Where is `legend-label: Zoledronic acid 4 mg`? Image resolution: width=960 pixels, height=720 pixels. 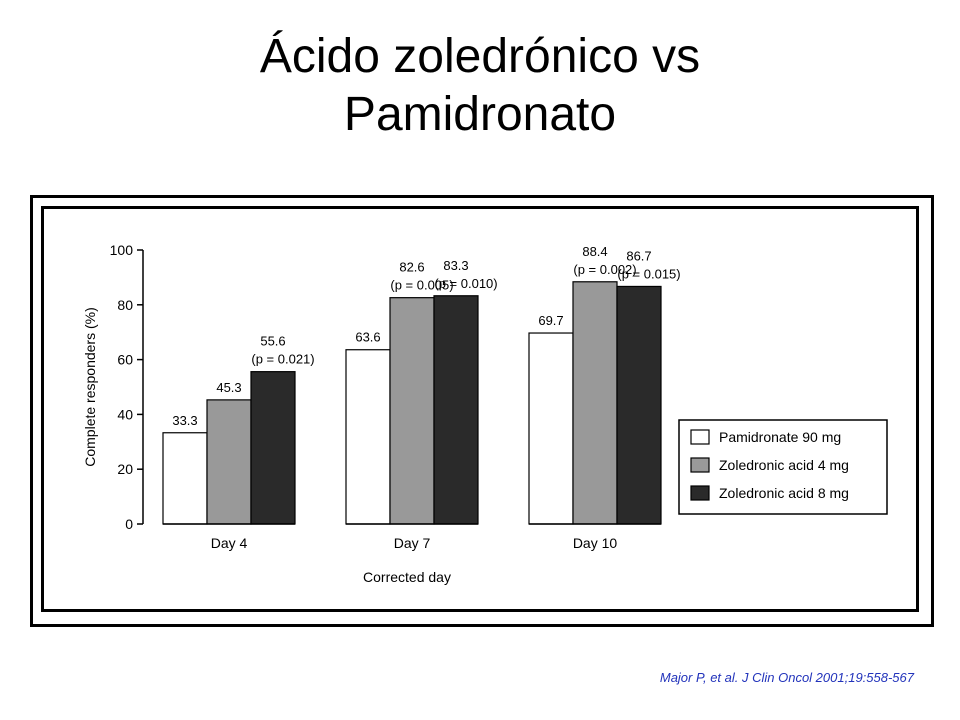 legend-label: Zoledronic acid 4 mg is located at coordinates (784, 465).